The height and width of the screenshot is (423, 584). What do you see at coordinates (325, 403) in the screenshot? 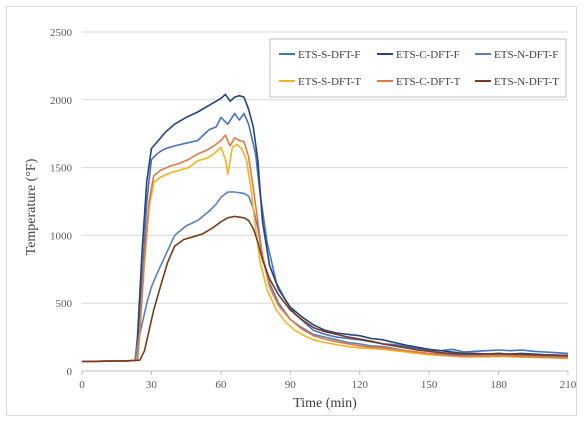
I see `x-axis-label: Time (min)` at bounding box center [325, 403].